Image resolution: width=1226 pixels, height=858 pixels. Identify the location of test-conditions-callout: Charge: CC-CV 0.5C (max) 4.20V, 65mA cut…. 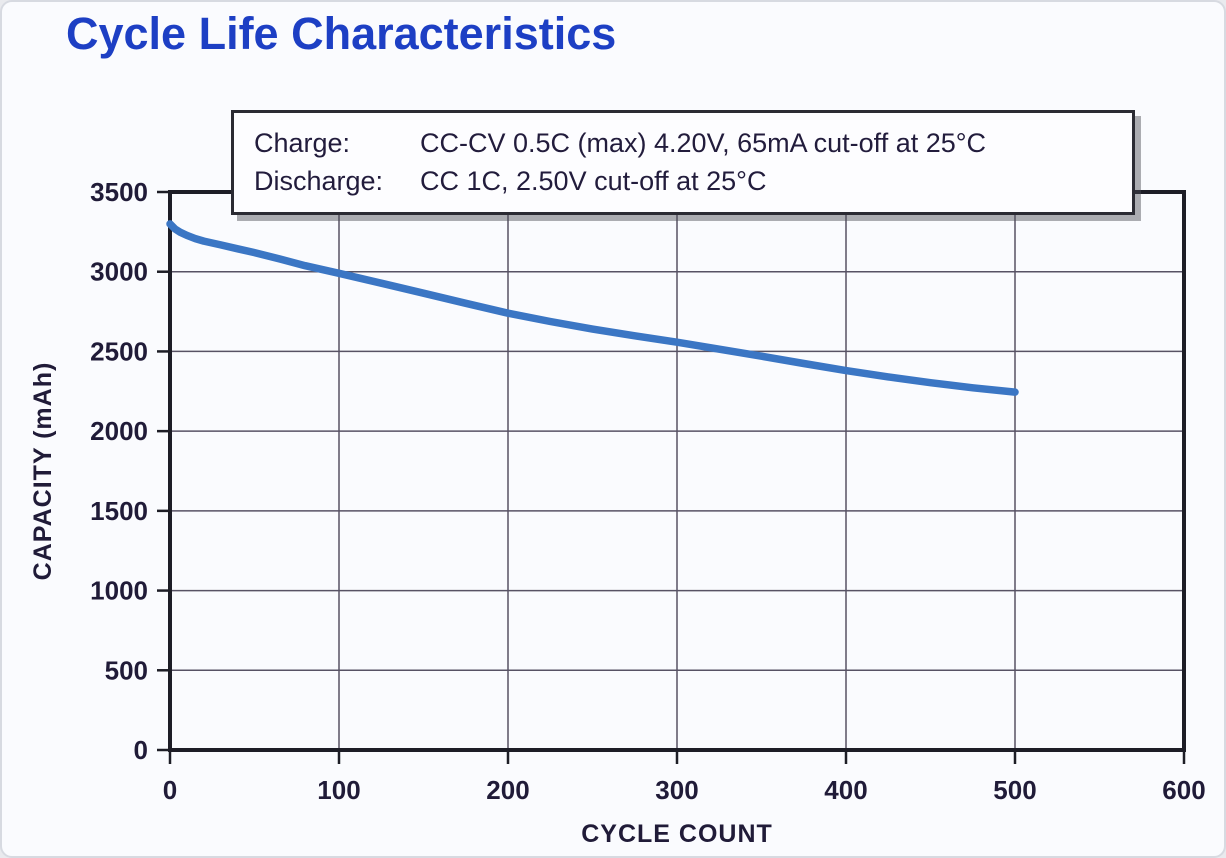
(683, 162).